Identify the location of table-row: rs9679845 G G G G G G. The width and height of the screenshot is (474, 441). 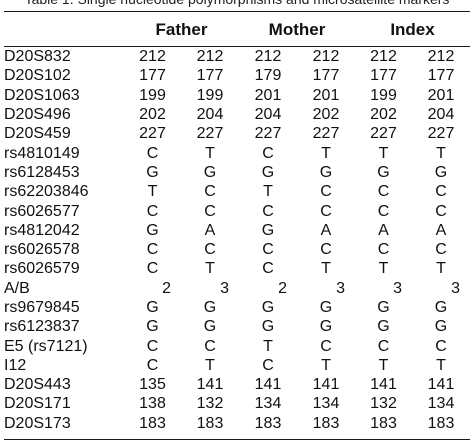
(237, 307).